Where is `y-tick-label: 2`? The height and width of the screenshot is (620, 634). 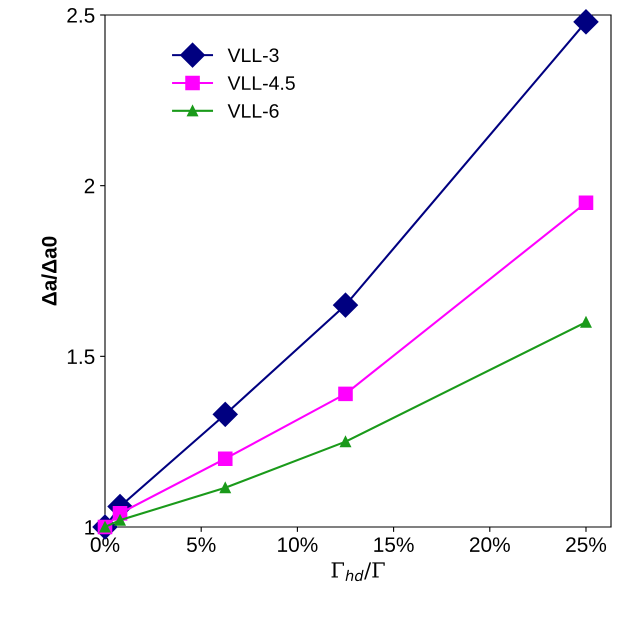 y-tick-label: 2 is located at coordinates (89, 186).